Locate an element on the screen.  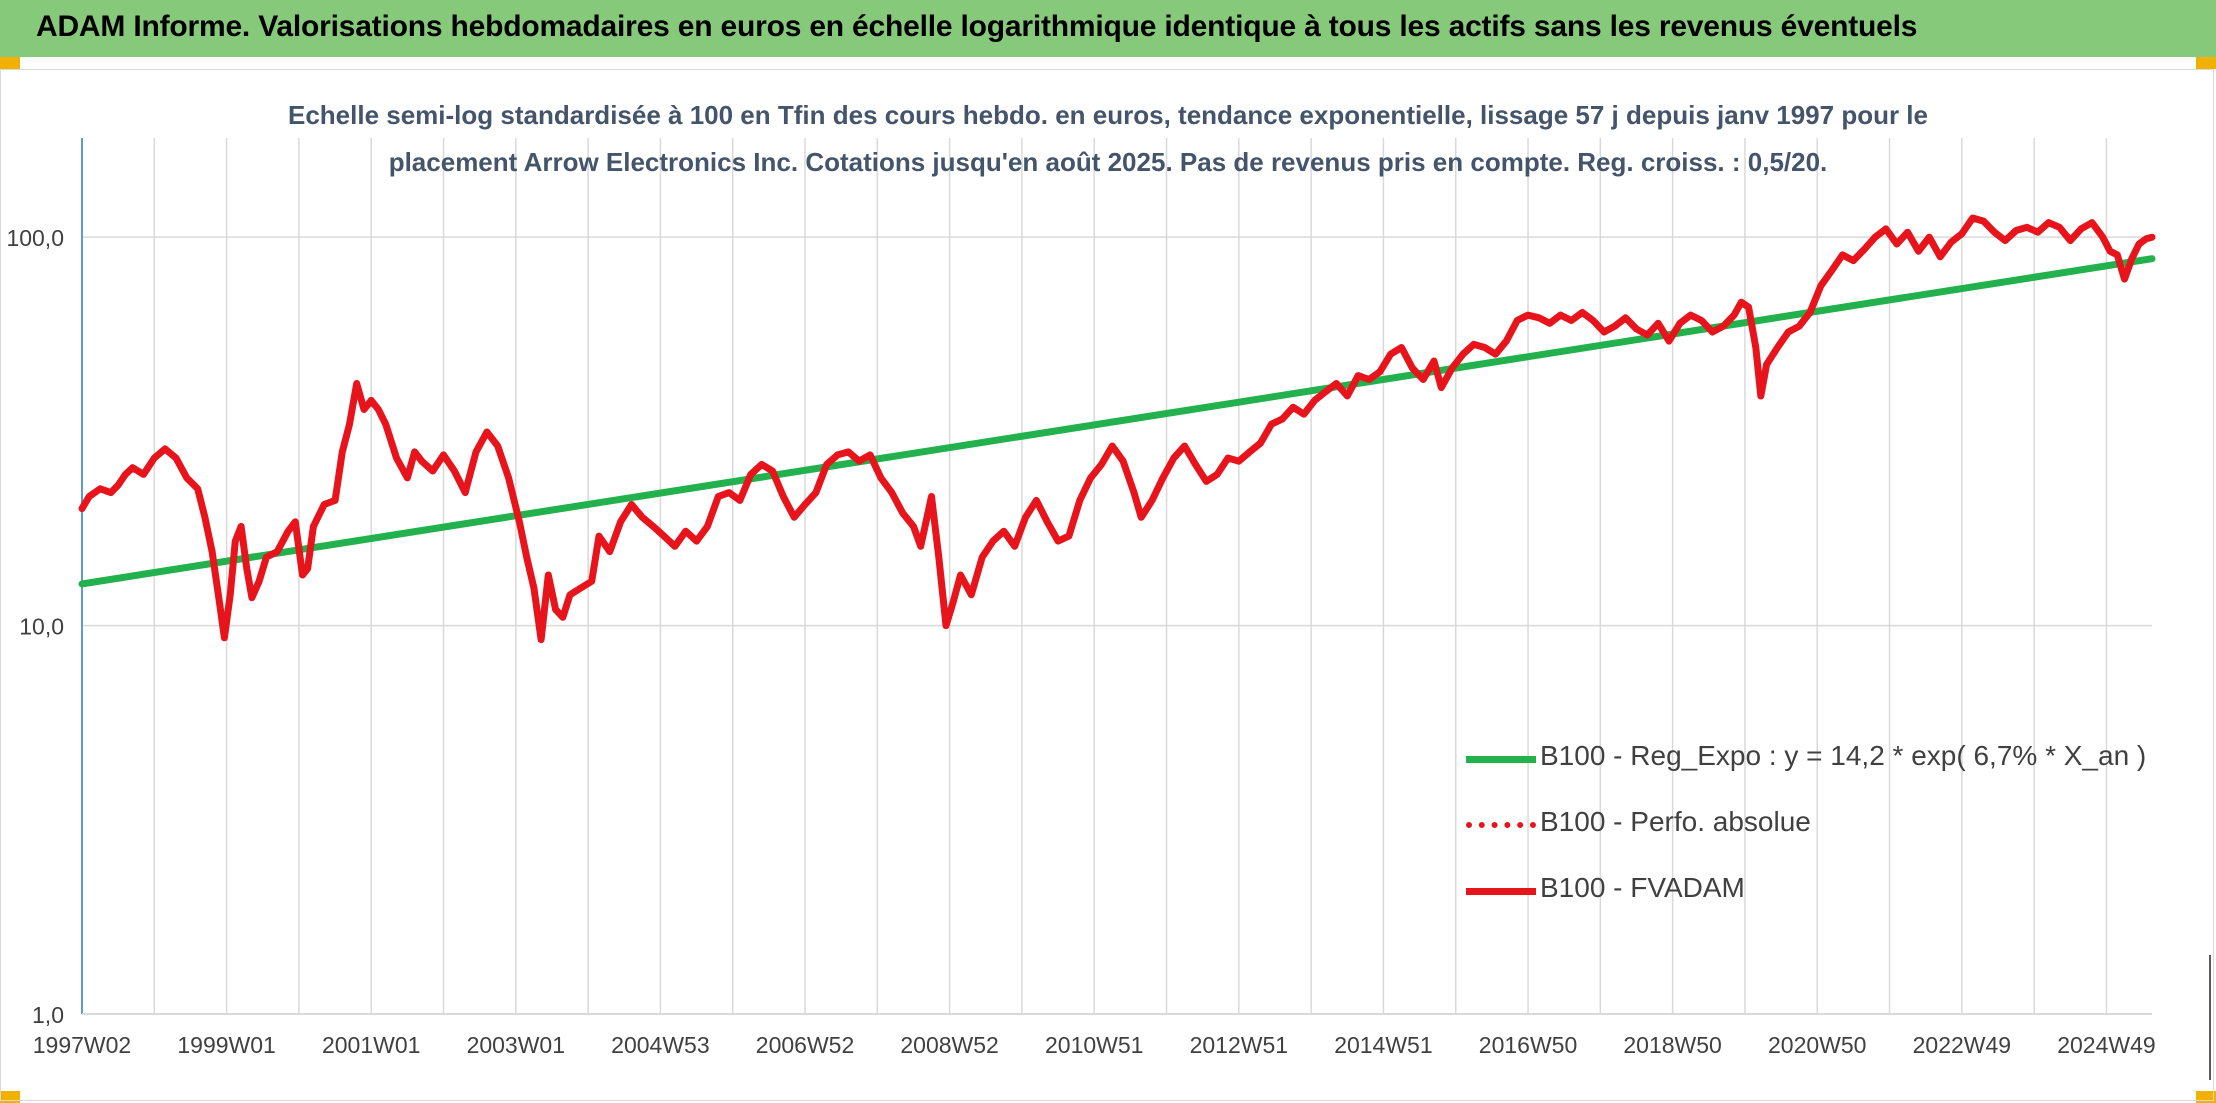
legend-label-fvadam: B100 - FVADAM is located at coordinates (1642, 887).